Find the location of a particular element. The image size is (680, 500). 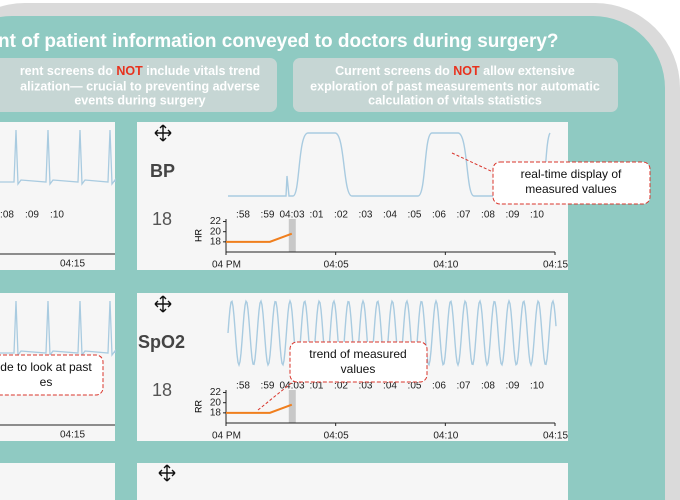

callout-line: rent screens do NOT include vitals trend is located at coordinates (140, 71).